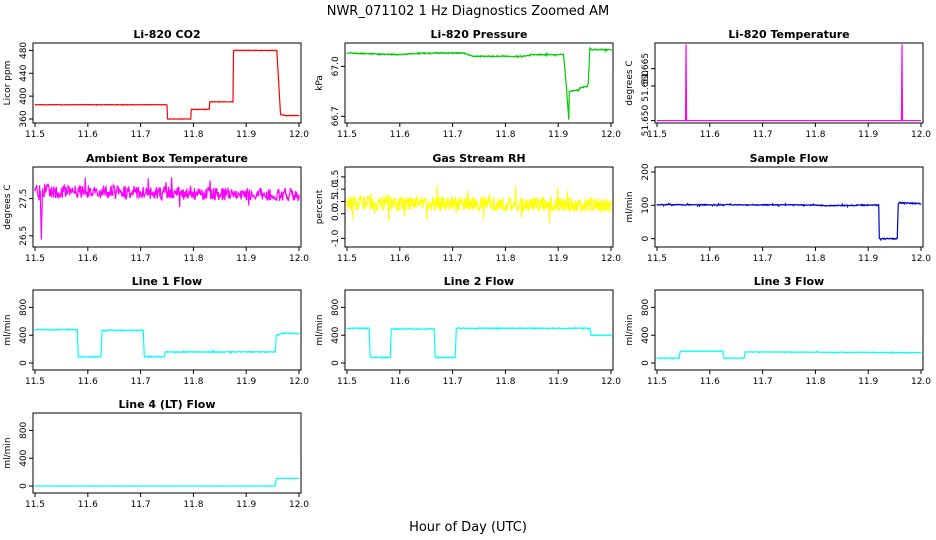 The image size is (936, 540). What do you see at coordinates (788, 34) in the screenshot?
I see `panel-title: Li-820 Temperature` at bounding box center [788, 34].